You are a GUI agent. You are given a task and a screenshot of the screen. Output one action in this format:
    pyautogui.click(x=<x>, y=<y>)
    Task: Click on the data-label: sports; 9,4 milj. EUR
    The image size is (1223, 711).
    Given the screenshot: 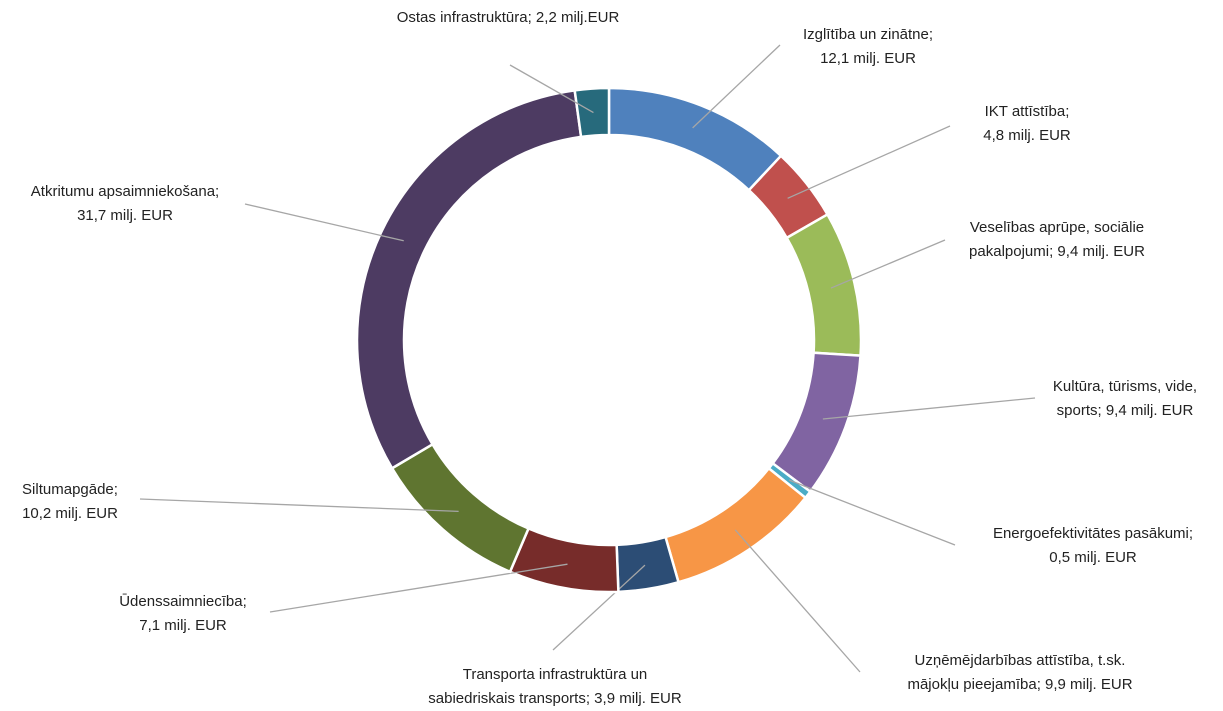 What is the action you would take?
    pyautogui.click(x=1125, y=410)
    